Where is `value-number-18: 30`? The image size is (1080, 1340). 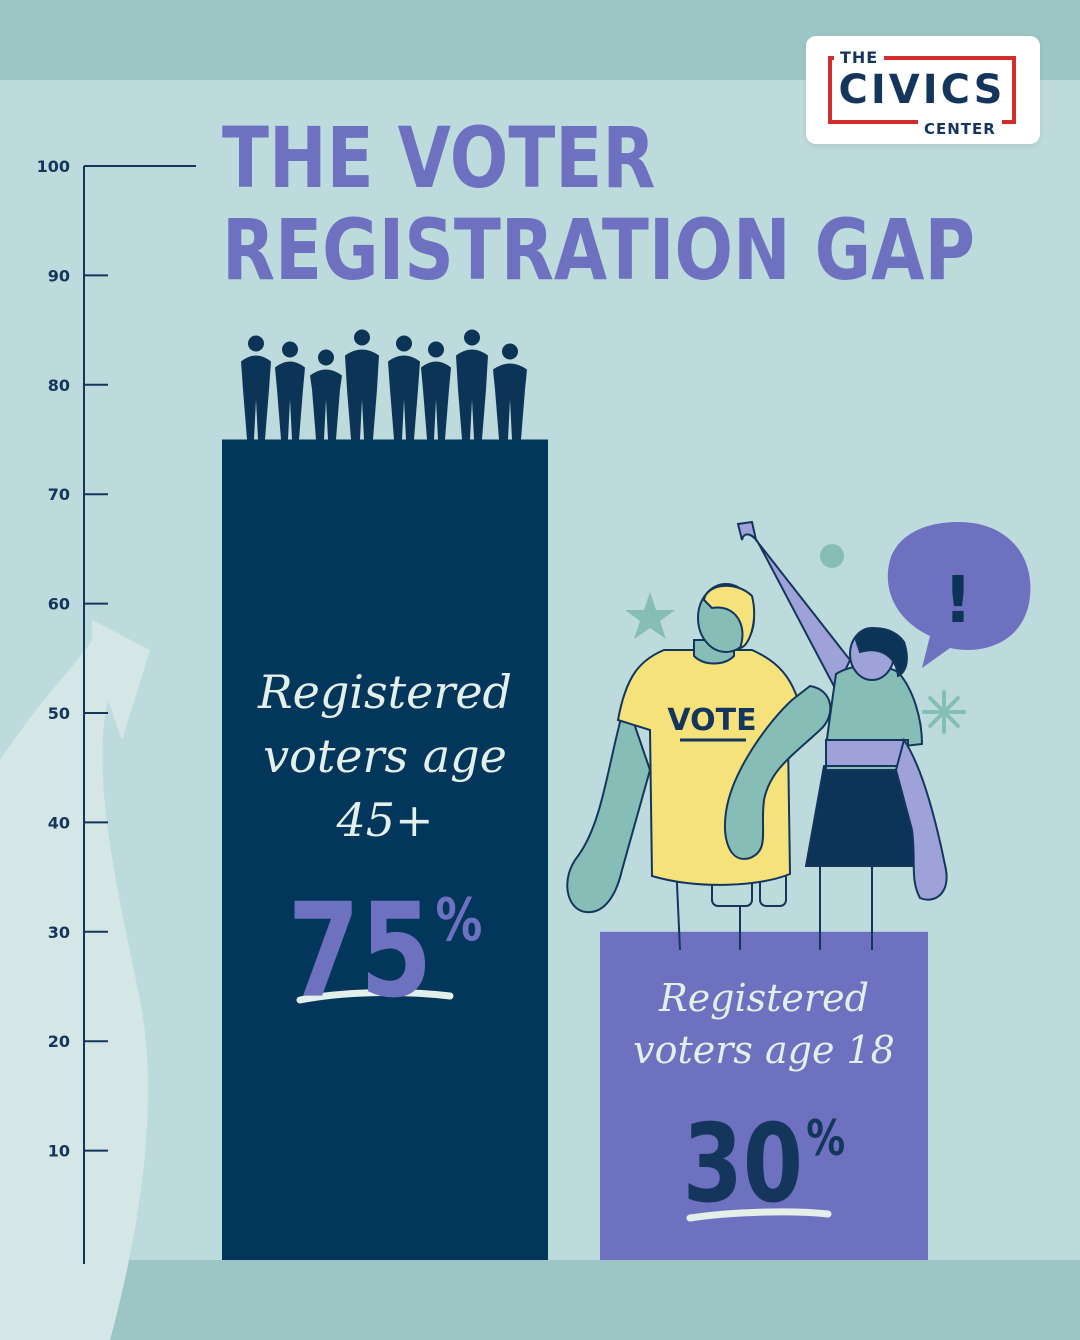
value-number-18: 30 is located at coordinates (743, 1165).